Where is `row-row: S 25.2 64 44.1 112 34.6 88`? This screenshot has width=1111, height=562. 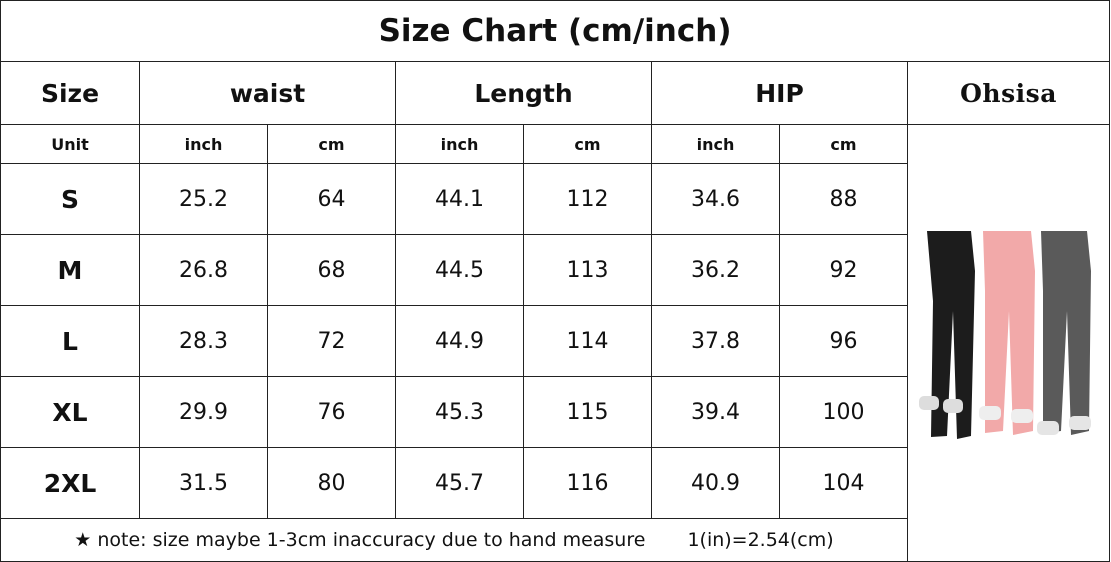 row-row: S 25.2 64 44.1 112 34.6 88 is located at coordinates (555, 199).